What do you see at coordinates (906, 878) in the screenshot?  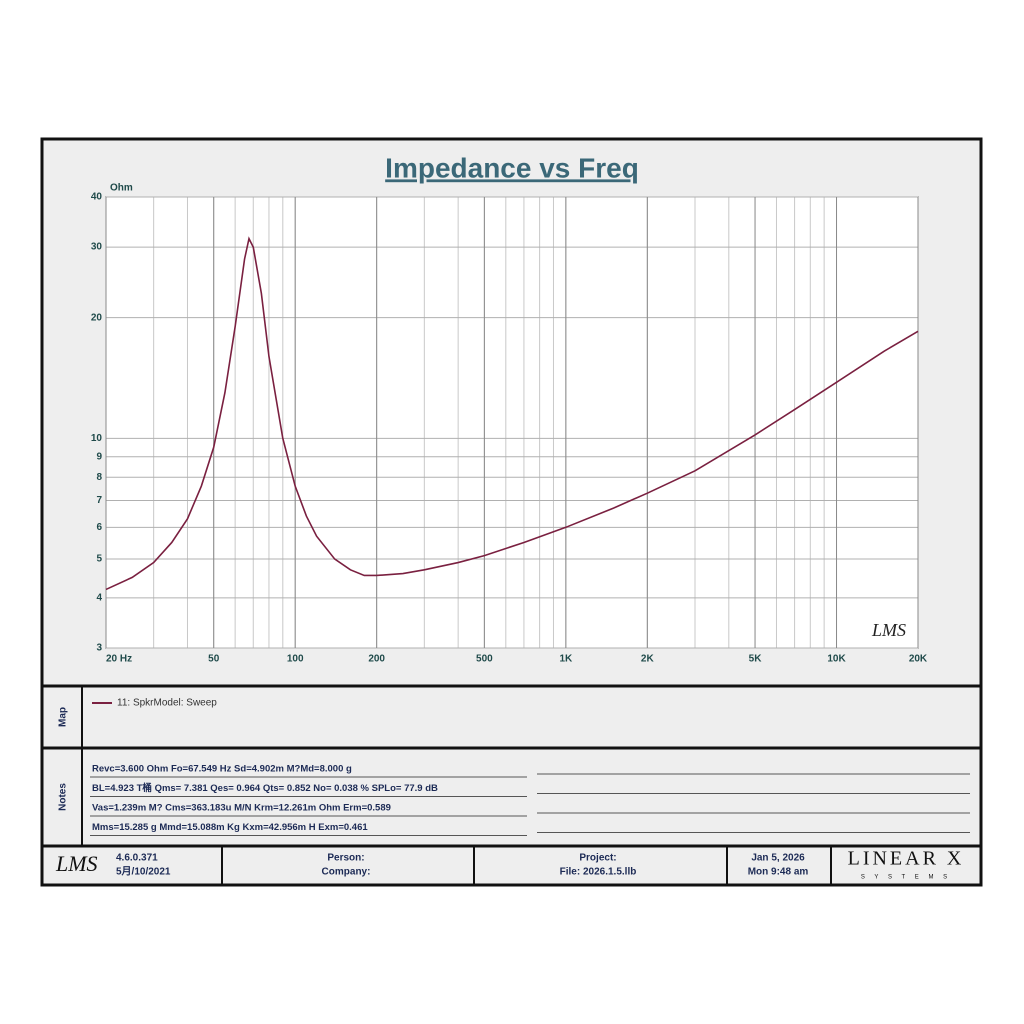 I see `brand-sub: S Y S T E M S` at bounding box center [906, 878].